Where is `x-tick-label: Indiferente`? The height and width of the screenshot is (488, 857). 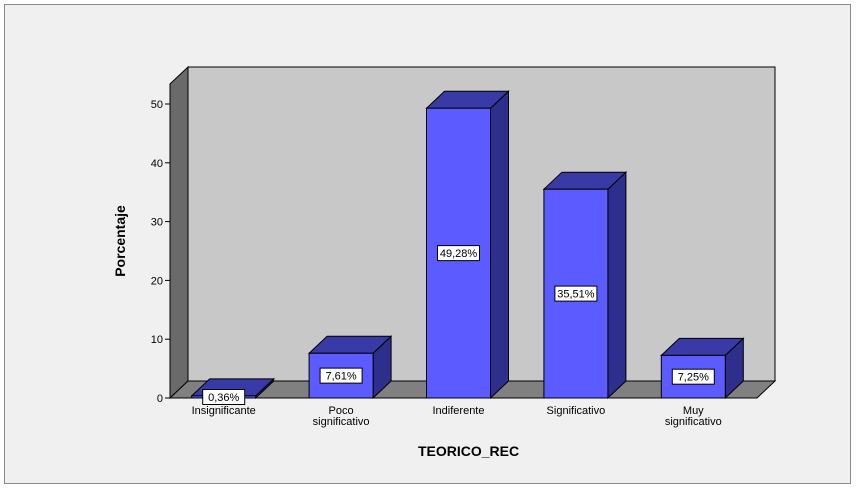
x-tick-label: Indiferente is located at coordinates (459, 411).